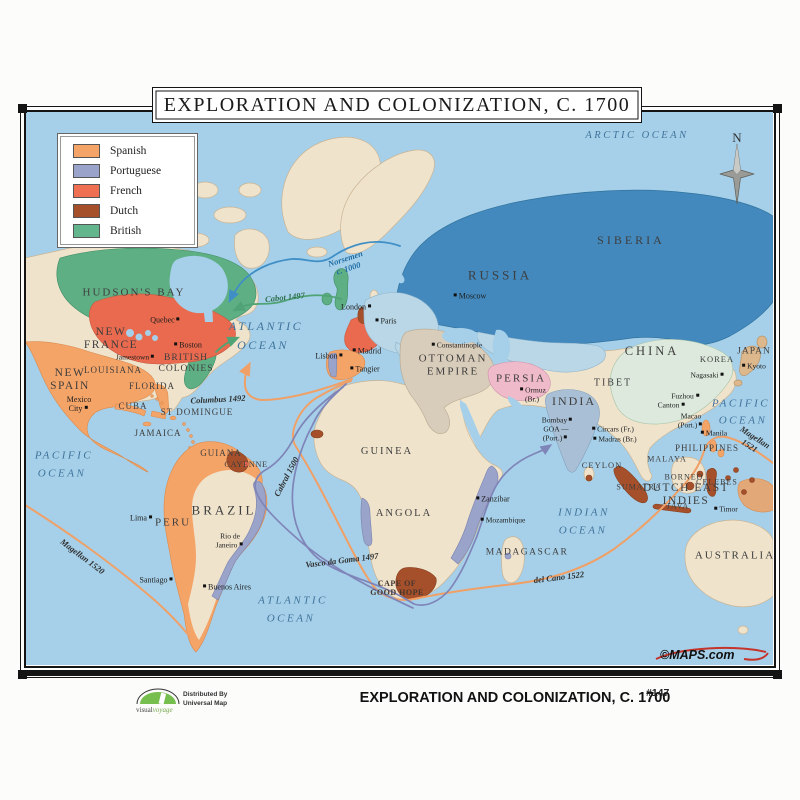  Describe the element at coordinates (422, 494) in the screenshot. I see `route-vasco-da-gama` at that location.